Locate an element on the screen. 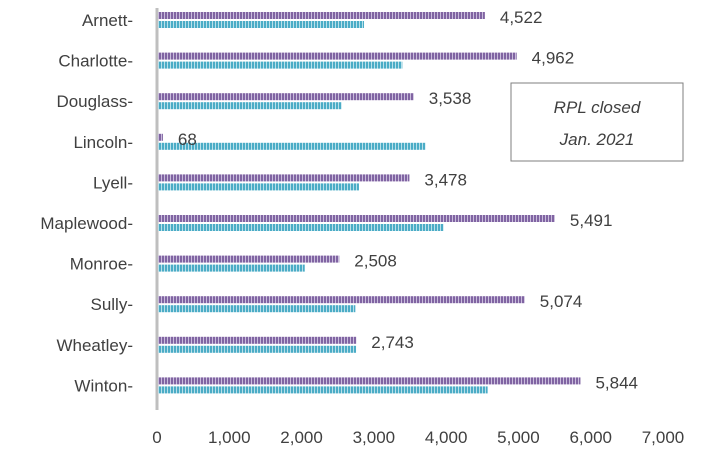 This screenshot has height=462, width=710. category-label: Douglass- is located at coordinates (94, 101).